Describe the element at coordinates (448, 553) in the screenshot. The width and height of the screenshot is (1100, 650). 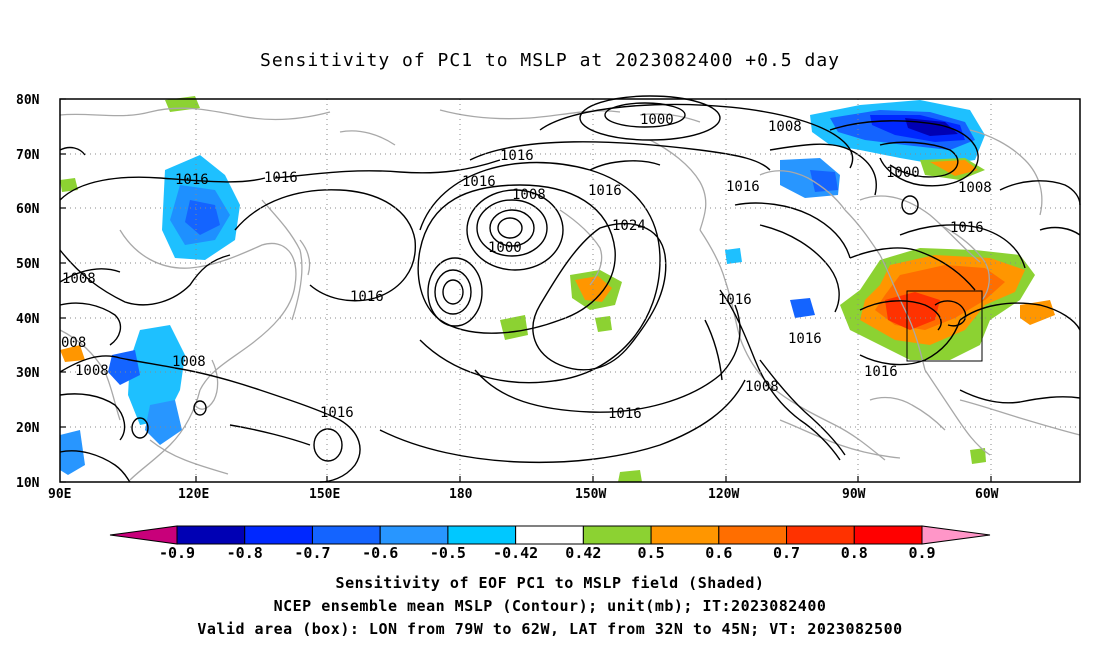
I see `colorbar-tick-label: -0.5` at that location.